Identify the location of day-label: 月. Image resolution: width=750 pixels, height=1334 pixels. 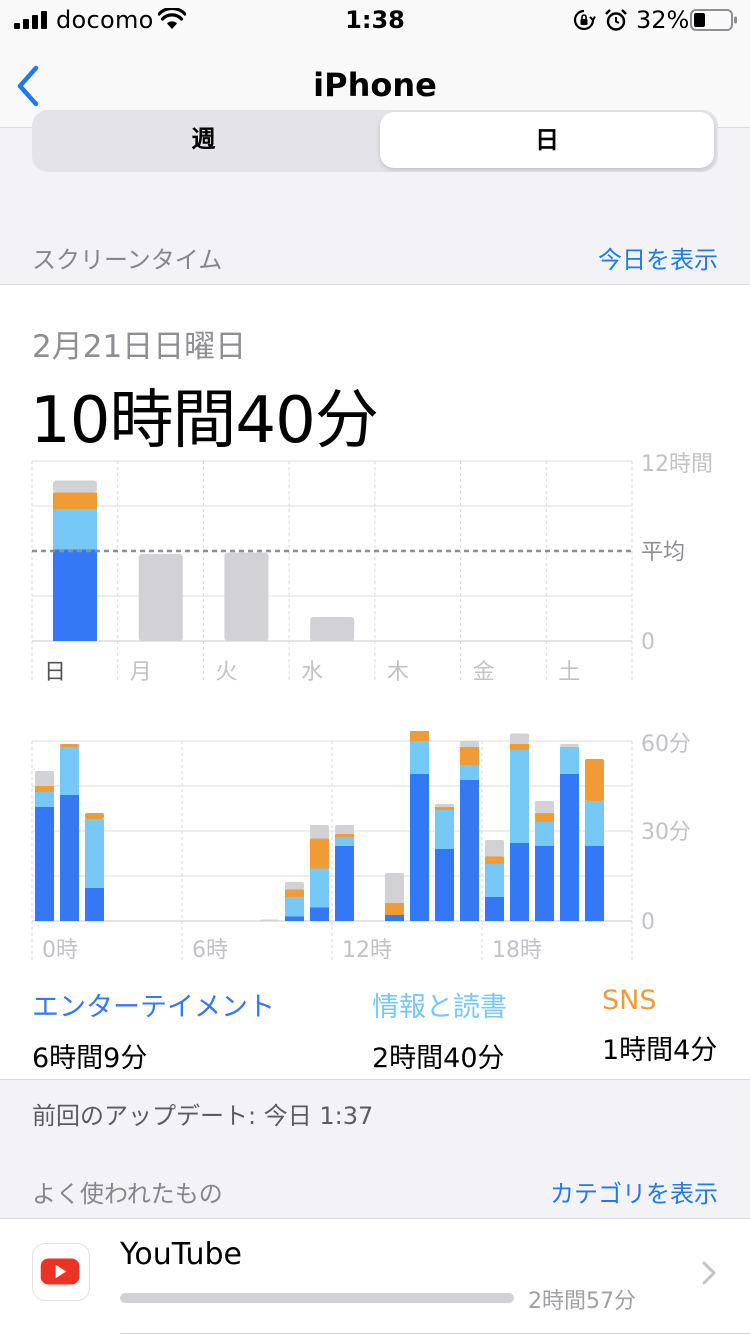
(141, 670).